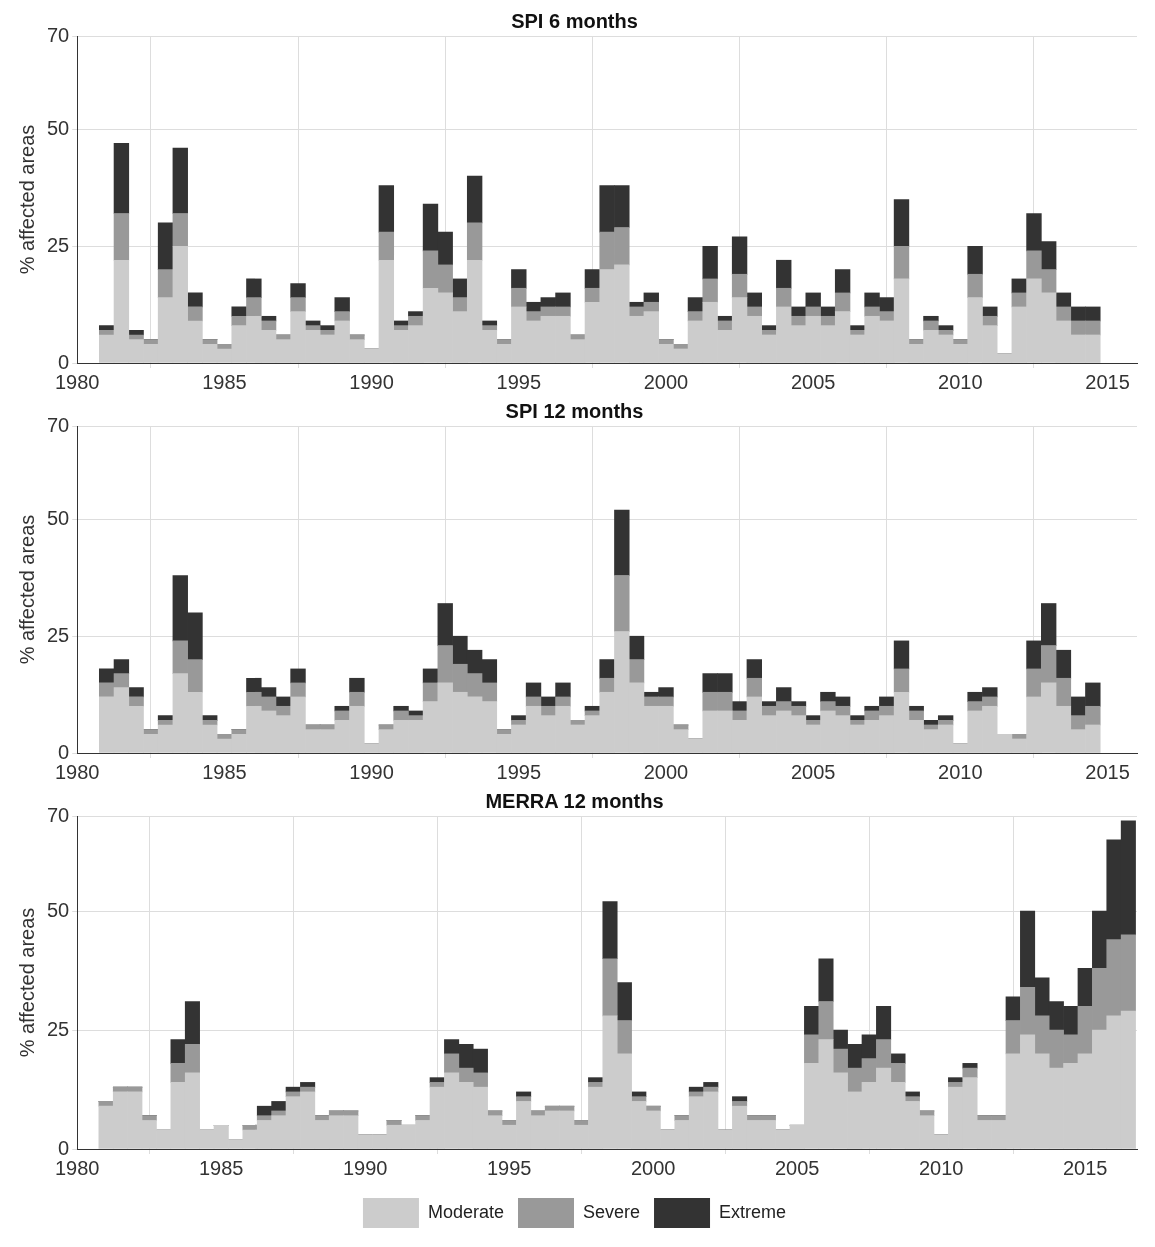 The height and width of the screenshot is (1247, 1155). I want to click on chart-title: MERRA 12 months, so click(574, 800).